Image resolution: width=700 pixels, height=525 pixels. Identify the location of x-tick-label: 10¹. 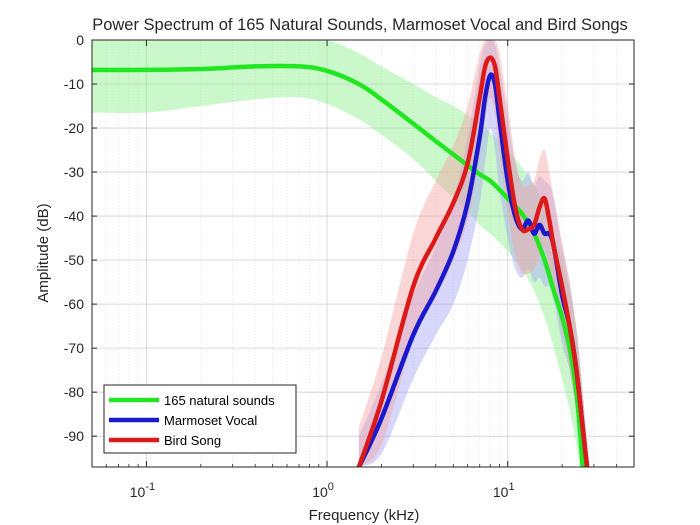
(504, 490).